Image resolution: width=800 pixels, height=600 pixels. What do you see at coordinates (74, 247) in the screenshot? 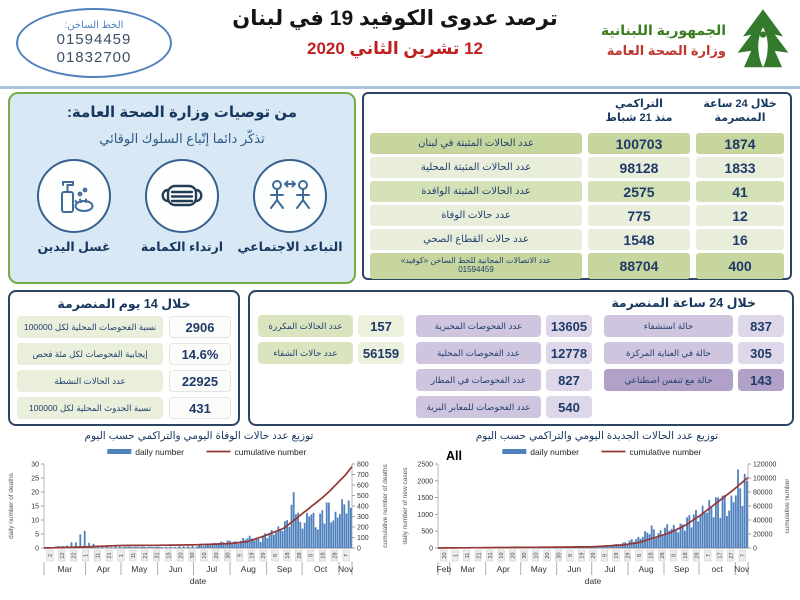
I see `recommendation-label: غسل اليدين` at bounding box center [74, 247].